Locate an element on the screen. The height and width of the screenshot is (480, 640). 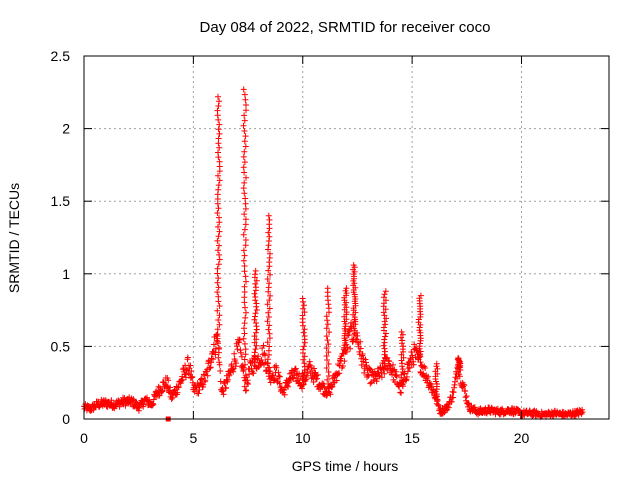
x-tick-label: 0 is located at coordinates (84, 438).